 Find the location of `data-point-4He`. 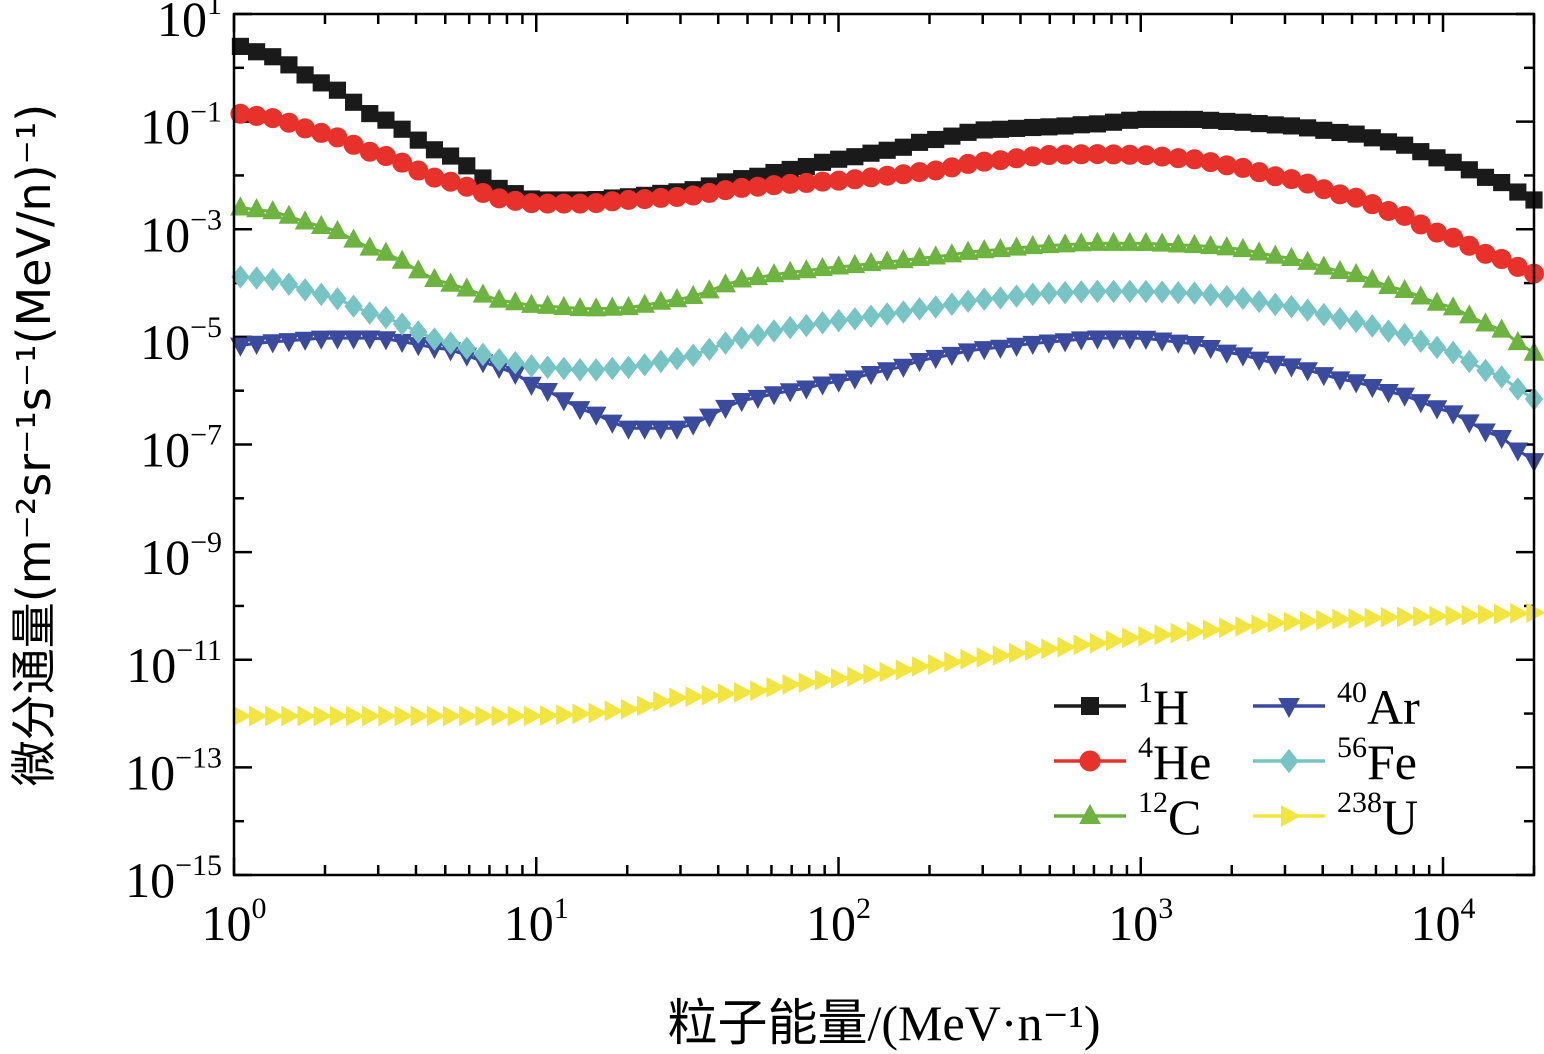

data-point-4He is located at coordinates (1210, 162).